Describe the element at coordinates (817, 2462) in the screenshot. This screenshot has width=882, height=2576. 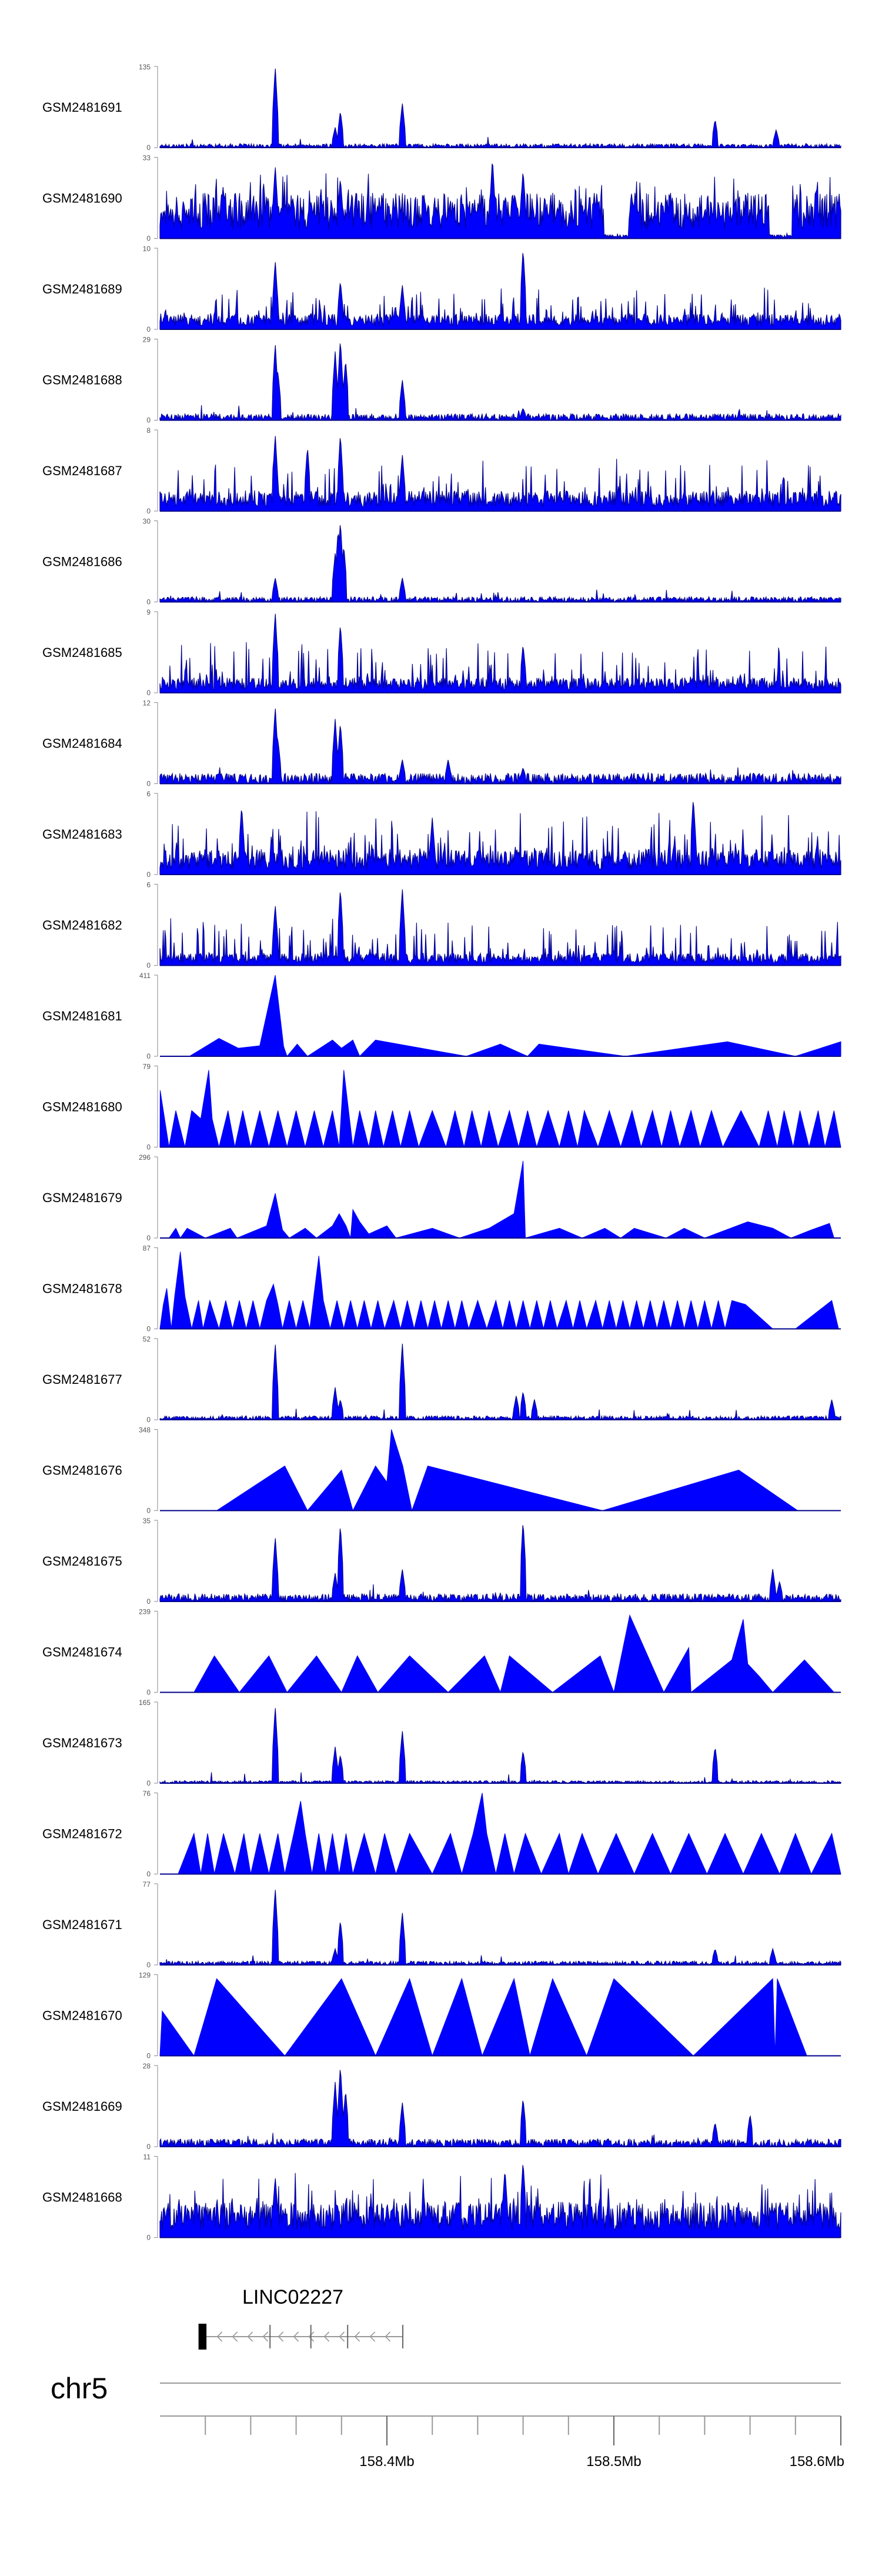
I see `axis-tick-label: 158.6Mb` at that location.